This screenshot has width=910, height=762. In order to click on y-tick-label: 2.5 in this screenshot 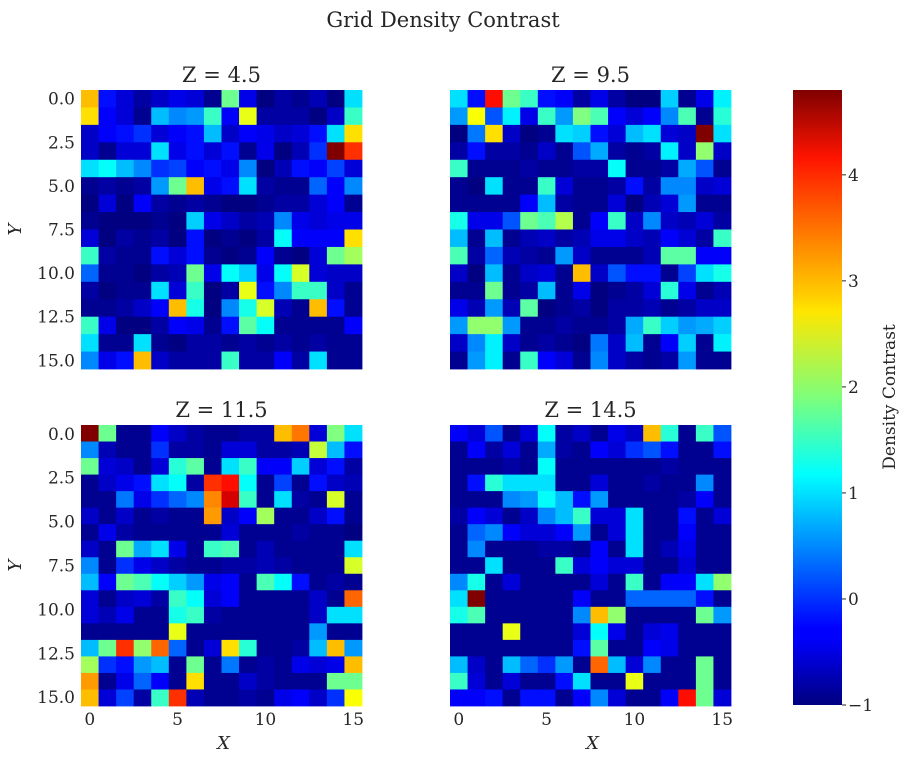, I will do `click(61, 143)`.